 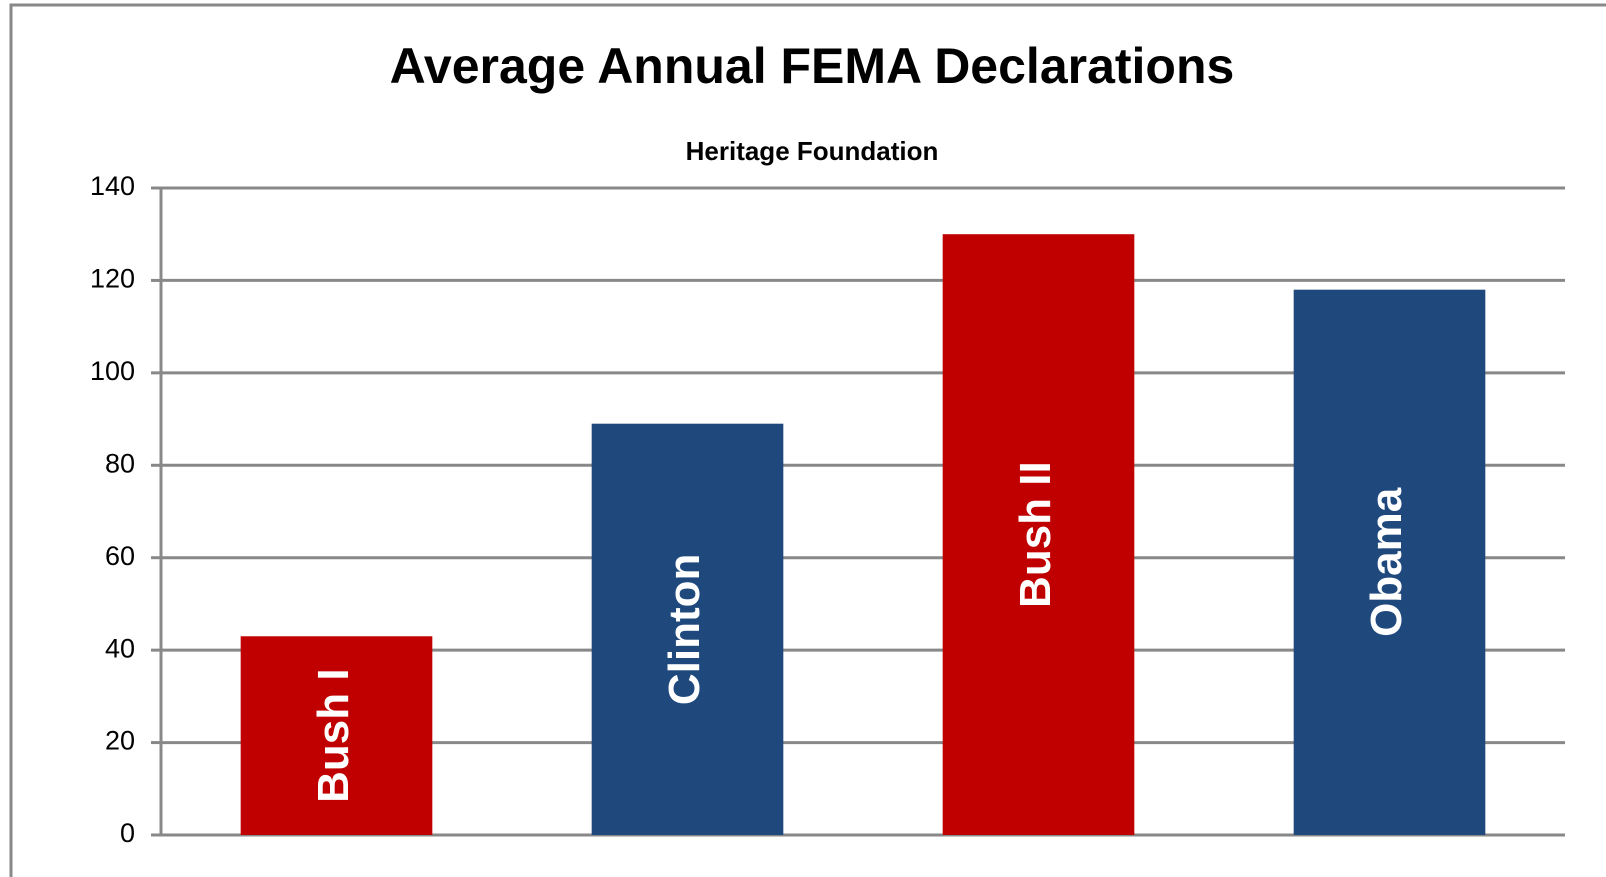 I want to click on y-tick-label: 0, so click(x=127, y=833).